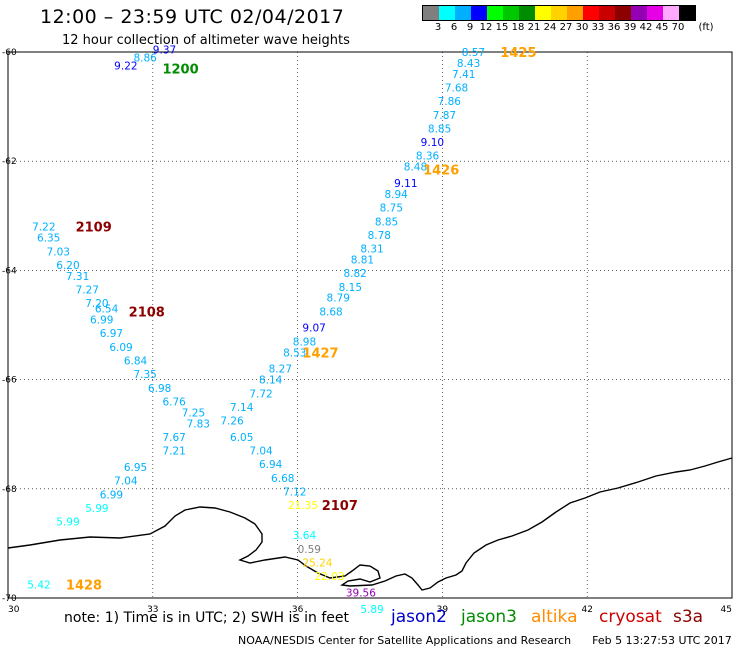 This screenshot has width=740, height=650. What do you see at coordinates (43, 228) in the screenshot?
I see `wave-height-value: 7.22` at bounding box center [43, 228].